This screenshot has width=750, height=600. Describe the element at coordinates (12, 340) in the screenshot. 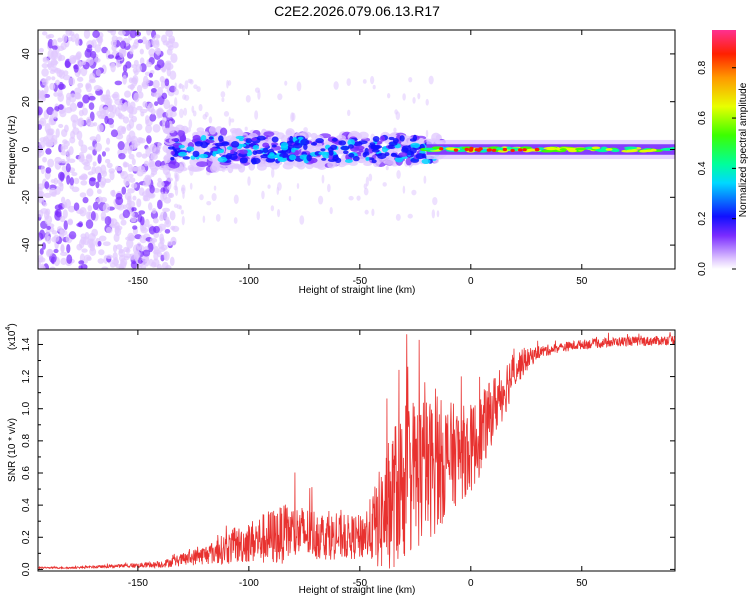

I see `y-scale-prefix: (x10` at that location.